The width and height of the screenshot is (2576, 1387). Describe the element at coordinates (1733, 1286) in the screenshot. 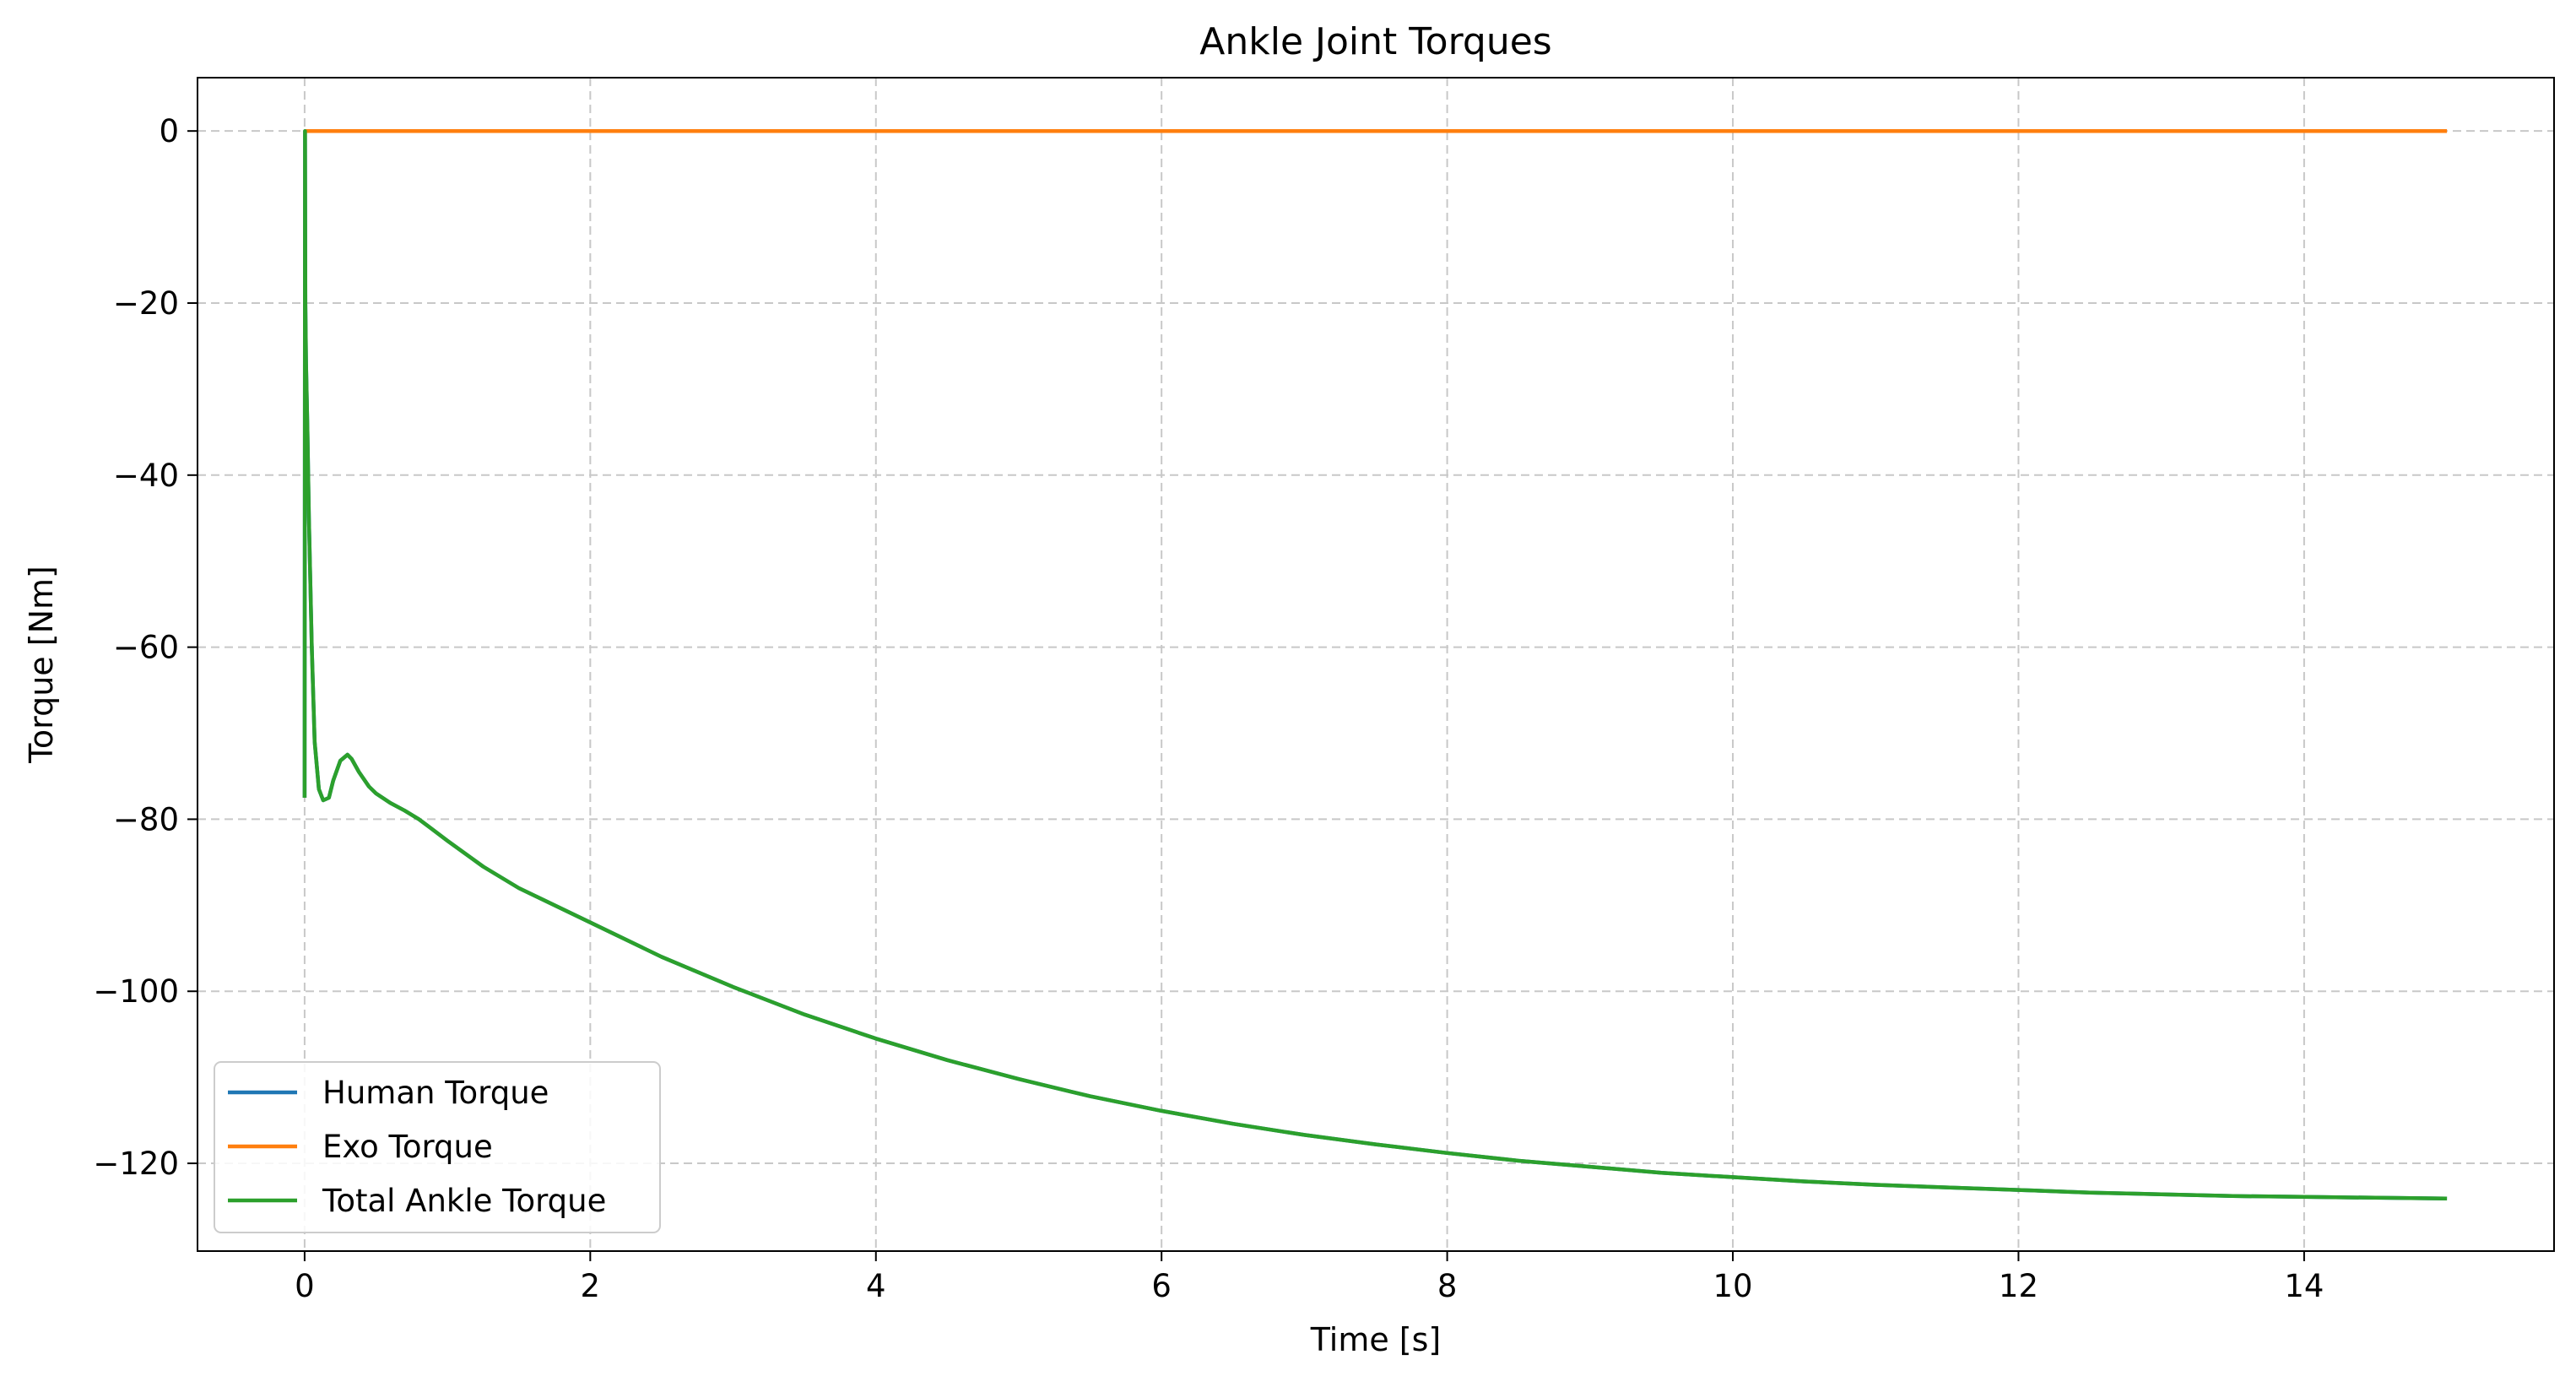

I see `x-tick-label: 10` at that location.